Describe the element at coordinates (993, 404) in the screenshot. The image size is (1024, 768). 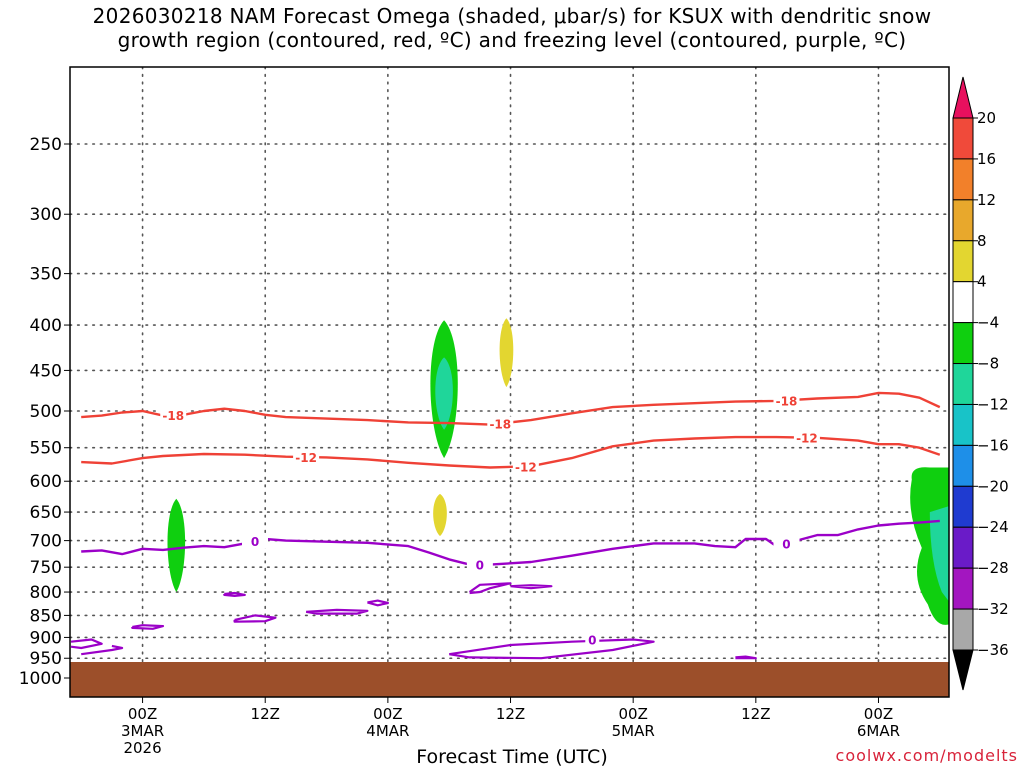
I see `colorbar-label: −12` at that location.